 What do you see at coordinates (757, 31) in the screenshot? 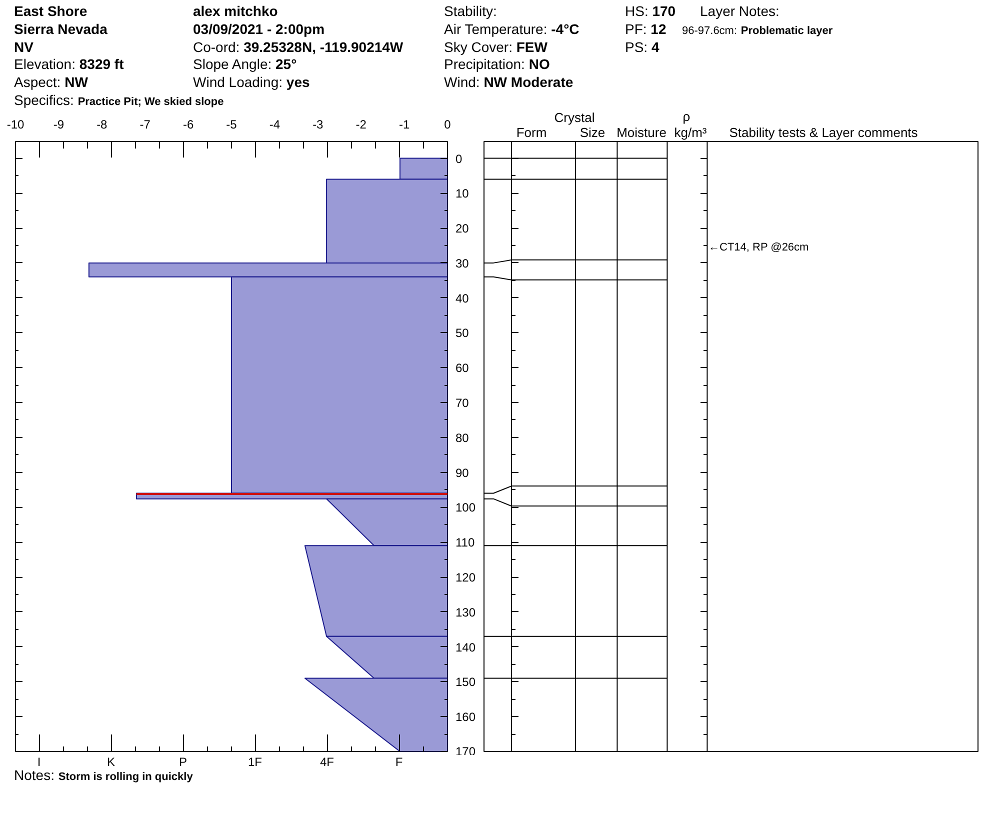
I see `text: 96-97.6cm: Problematic layer` at bounding box center [757, 31].